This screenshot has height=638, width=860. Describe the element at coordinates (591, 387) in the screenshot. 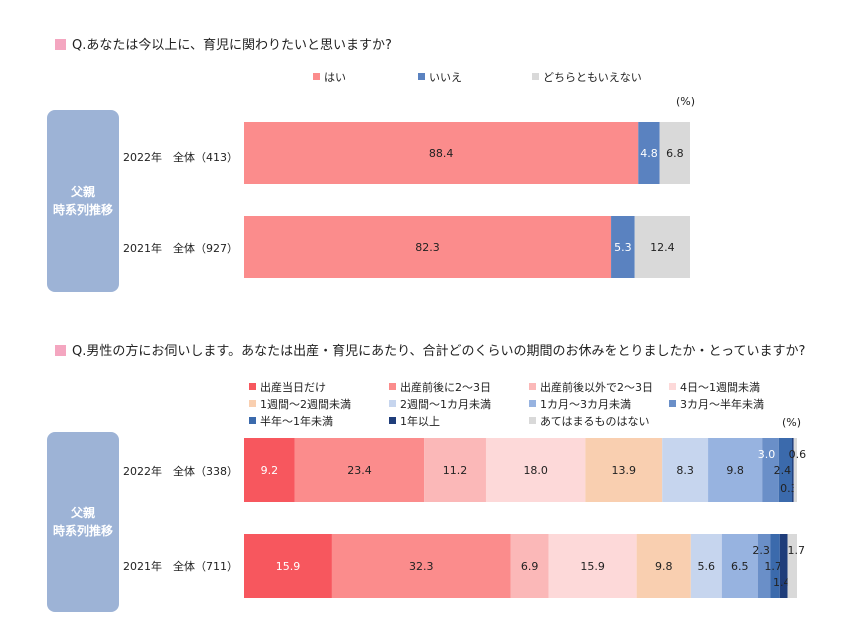

I see `legend-item: 出産前後以外で2～3日` at that location.